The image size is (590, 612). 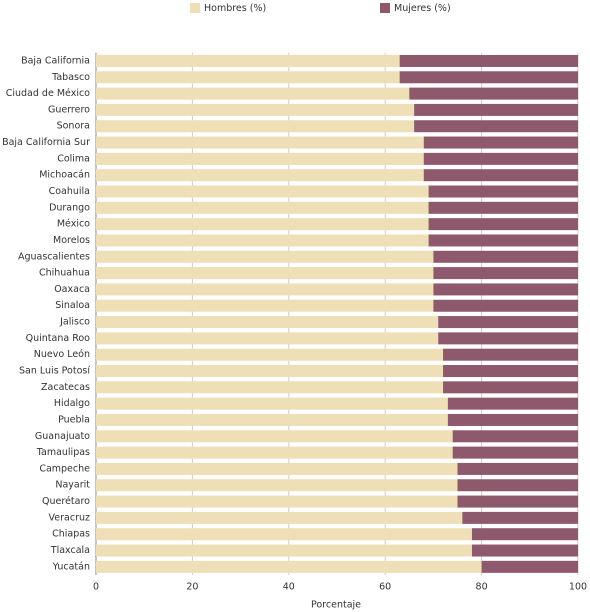 I want to click on x-tick-label: 100, so click(x=578, y=587).